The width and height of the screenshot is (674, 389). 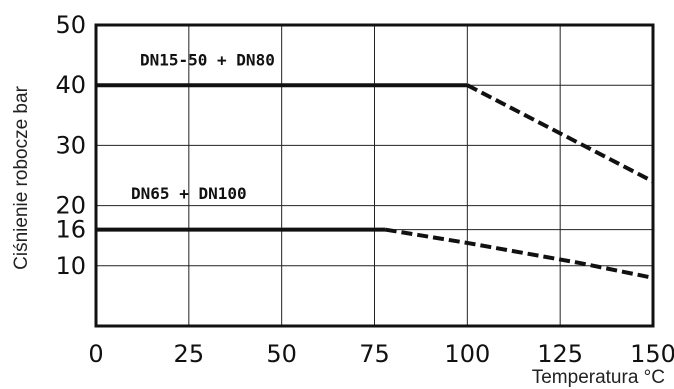 I want to click on y-tick-label: 40, so click(x=70, y=85).